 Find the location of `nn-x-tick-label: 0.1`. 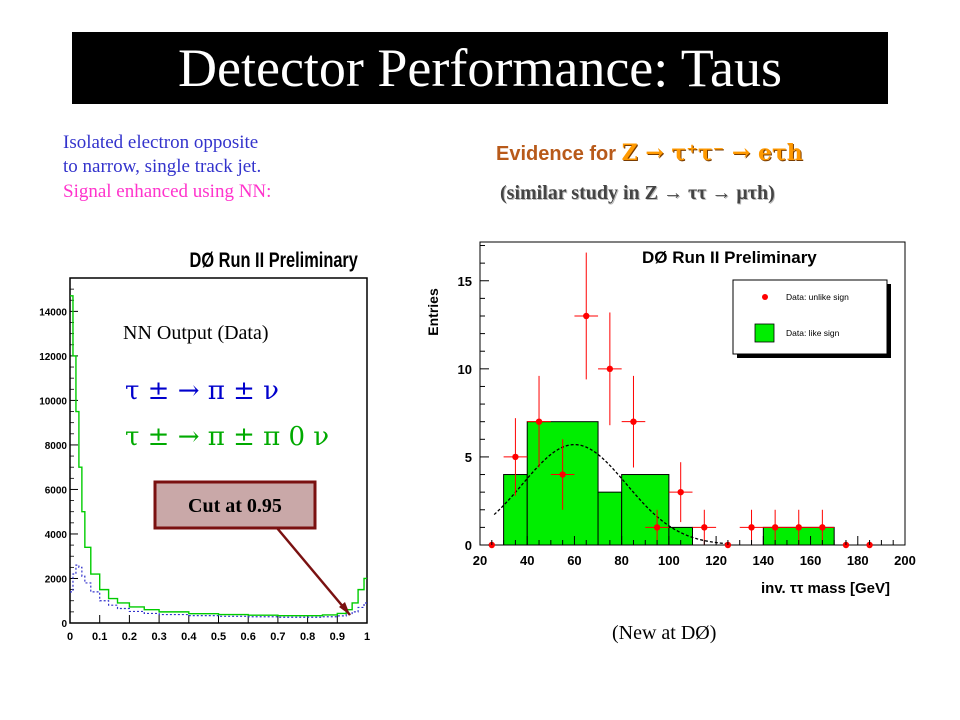

nn-x-tick-label: 0.1 is located at coordinates (99, 637).